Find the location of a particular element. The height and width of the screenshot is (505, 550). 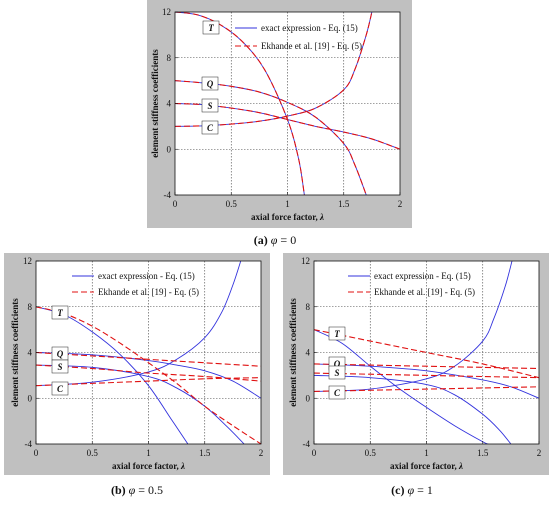

panel-caption: (c) φ = 1 is located at coordinates (412, 490).